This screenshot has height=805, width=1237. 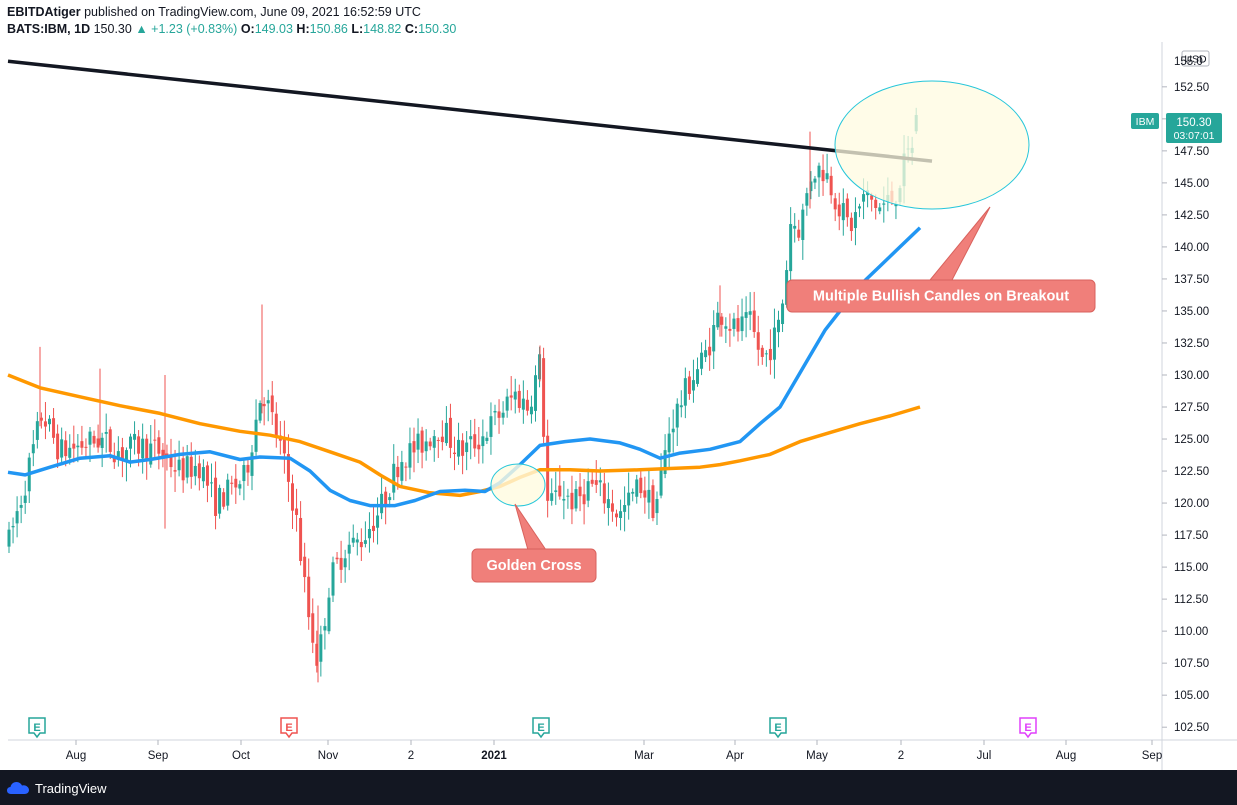 What do you see at coordinates (470, 111) in the screenshot?
I see `resistance-trendline` at bounding box center [470, 111].